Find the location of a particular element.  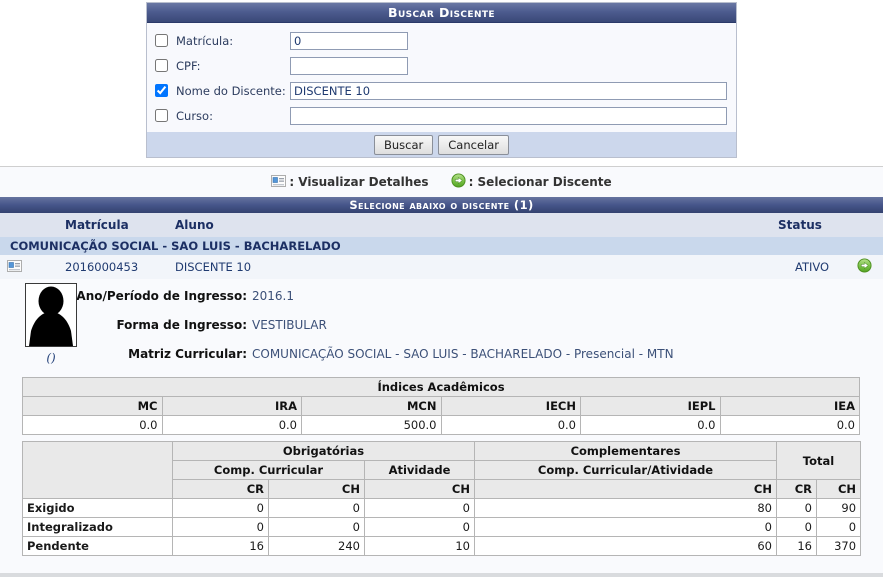

pendente-ch1: 240 is located at coordinates (316, 546).